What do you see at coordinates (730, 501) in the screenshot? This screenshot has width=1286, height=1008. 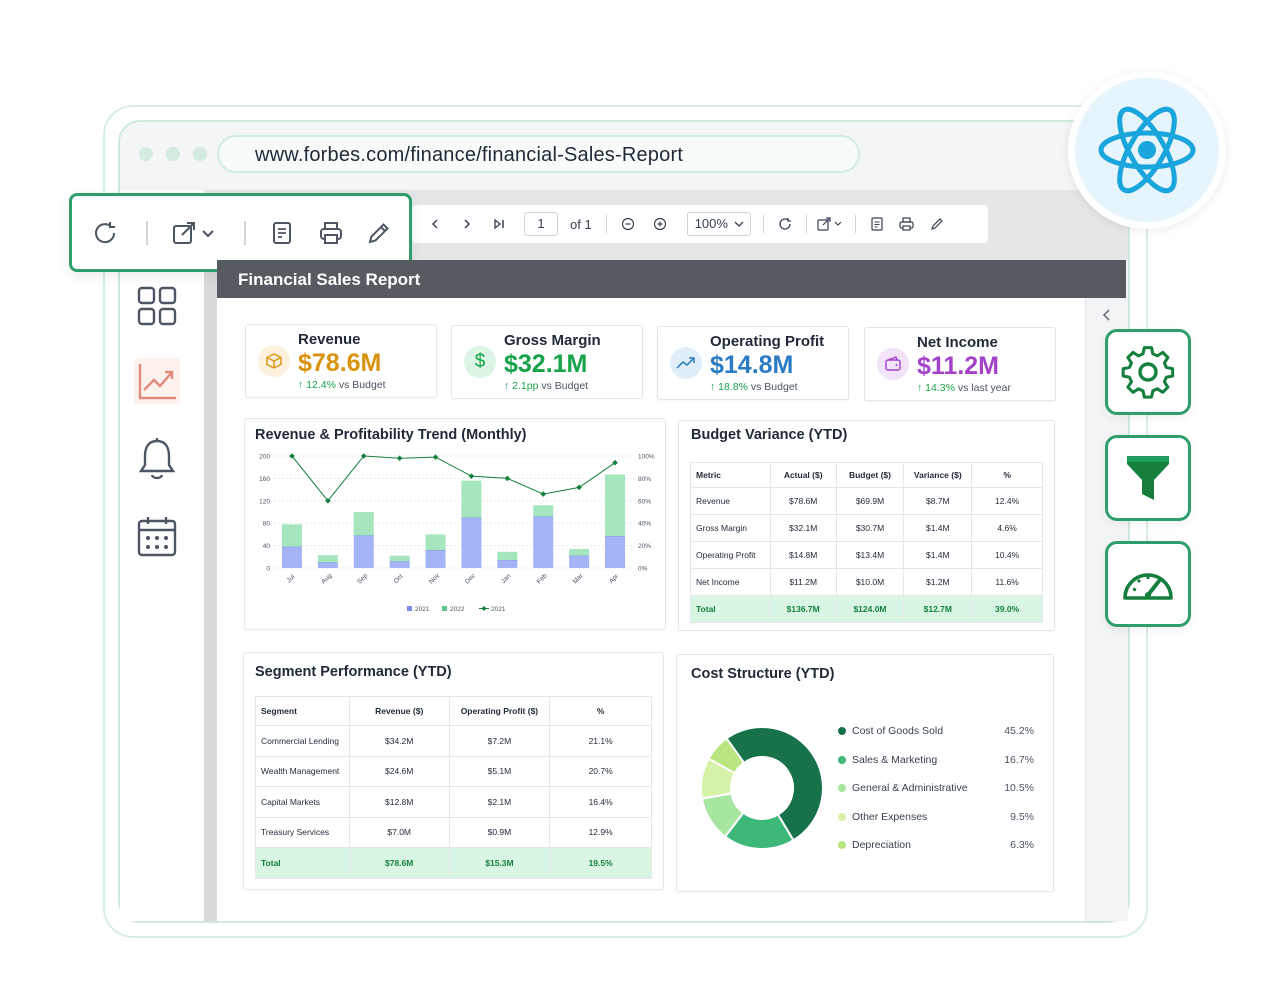 I see `table-cell: Revenue` at bounding box center [730, 501].